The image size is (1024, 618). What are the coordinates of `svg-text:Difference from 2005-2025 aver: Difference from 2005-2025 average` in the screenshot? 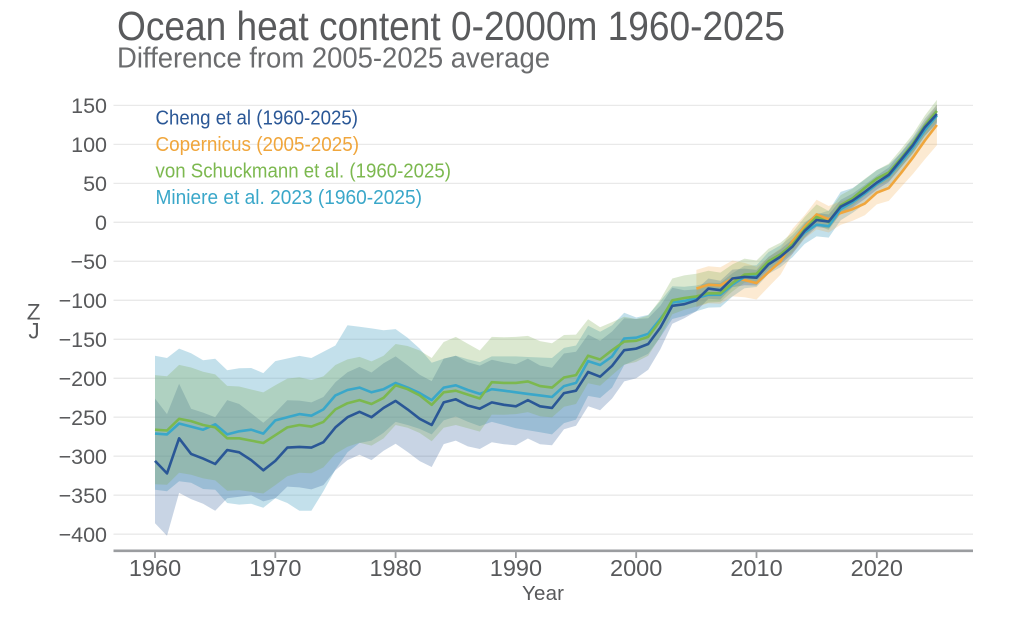 It's located at (333, 59).